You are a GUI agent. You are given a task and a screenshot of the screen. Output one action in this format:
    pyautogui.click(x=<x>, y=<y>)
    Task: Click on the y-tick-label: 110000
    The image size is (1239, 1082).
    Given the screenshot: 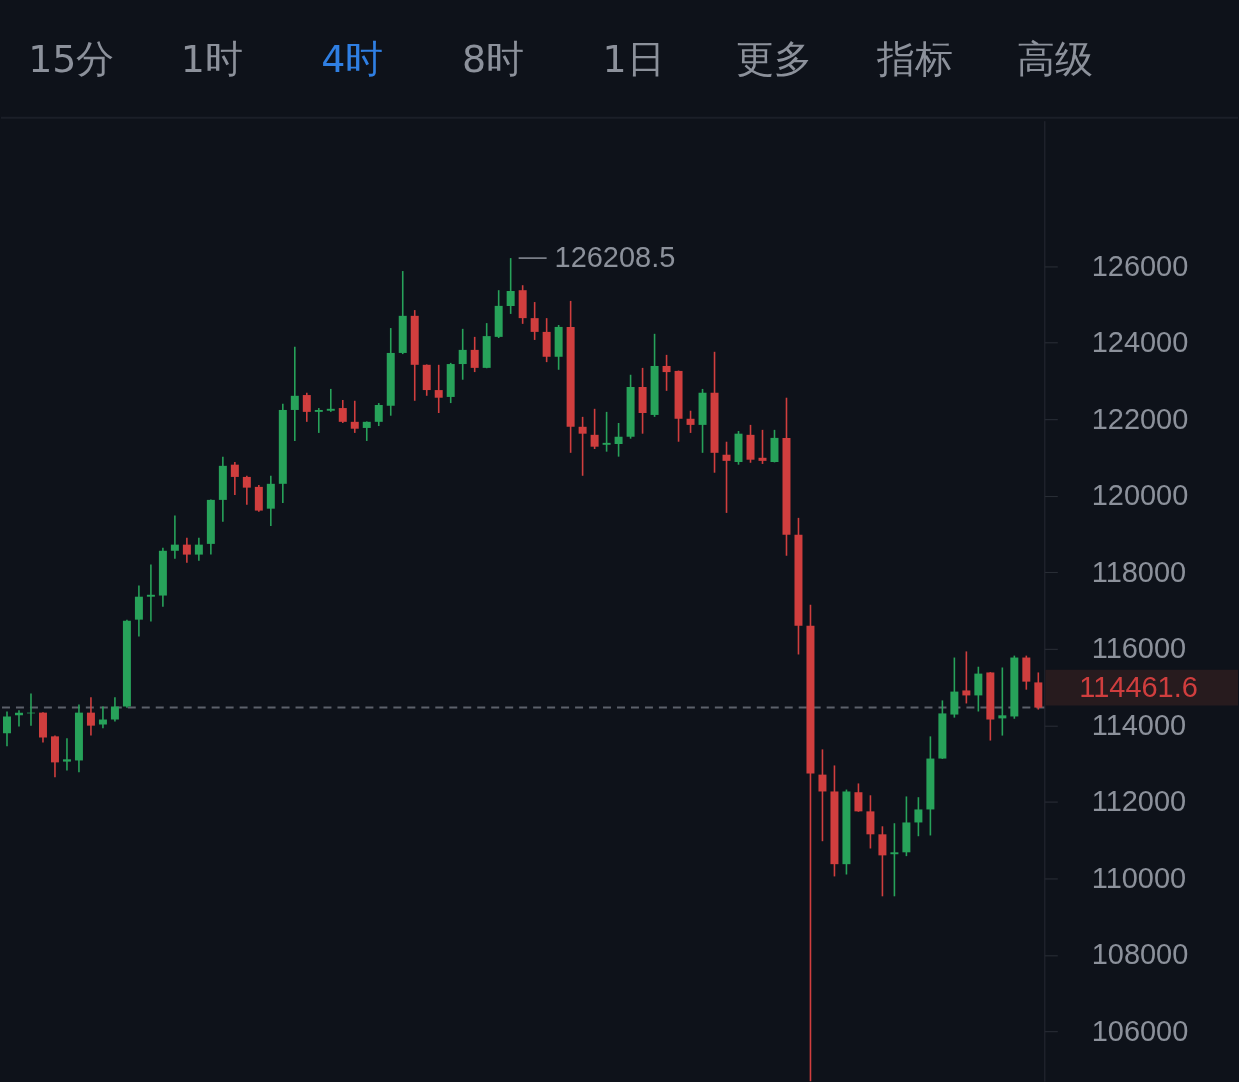 What is the action you would take?
    pyautogui.click(x=1139, y=877)
    